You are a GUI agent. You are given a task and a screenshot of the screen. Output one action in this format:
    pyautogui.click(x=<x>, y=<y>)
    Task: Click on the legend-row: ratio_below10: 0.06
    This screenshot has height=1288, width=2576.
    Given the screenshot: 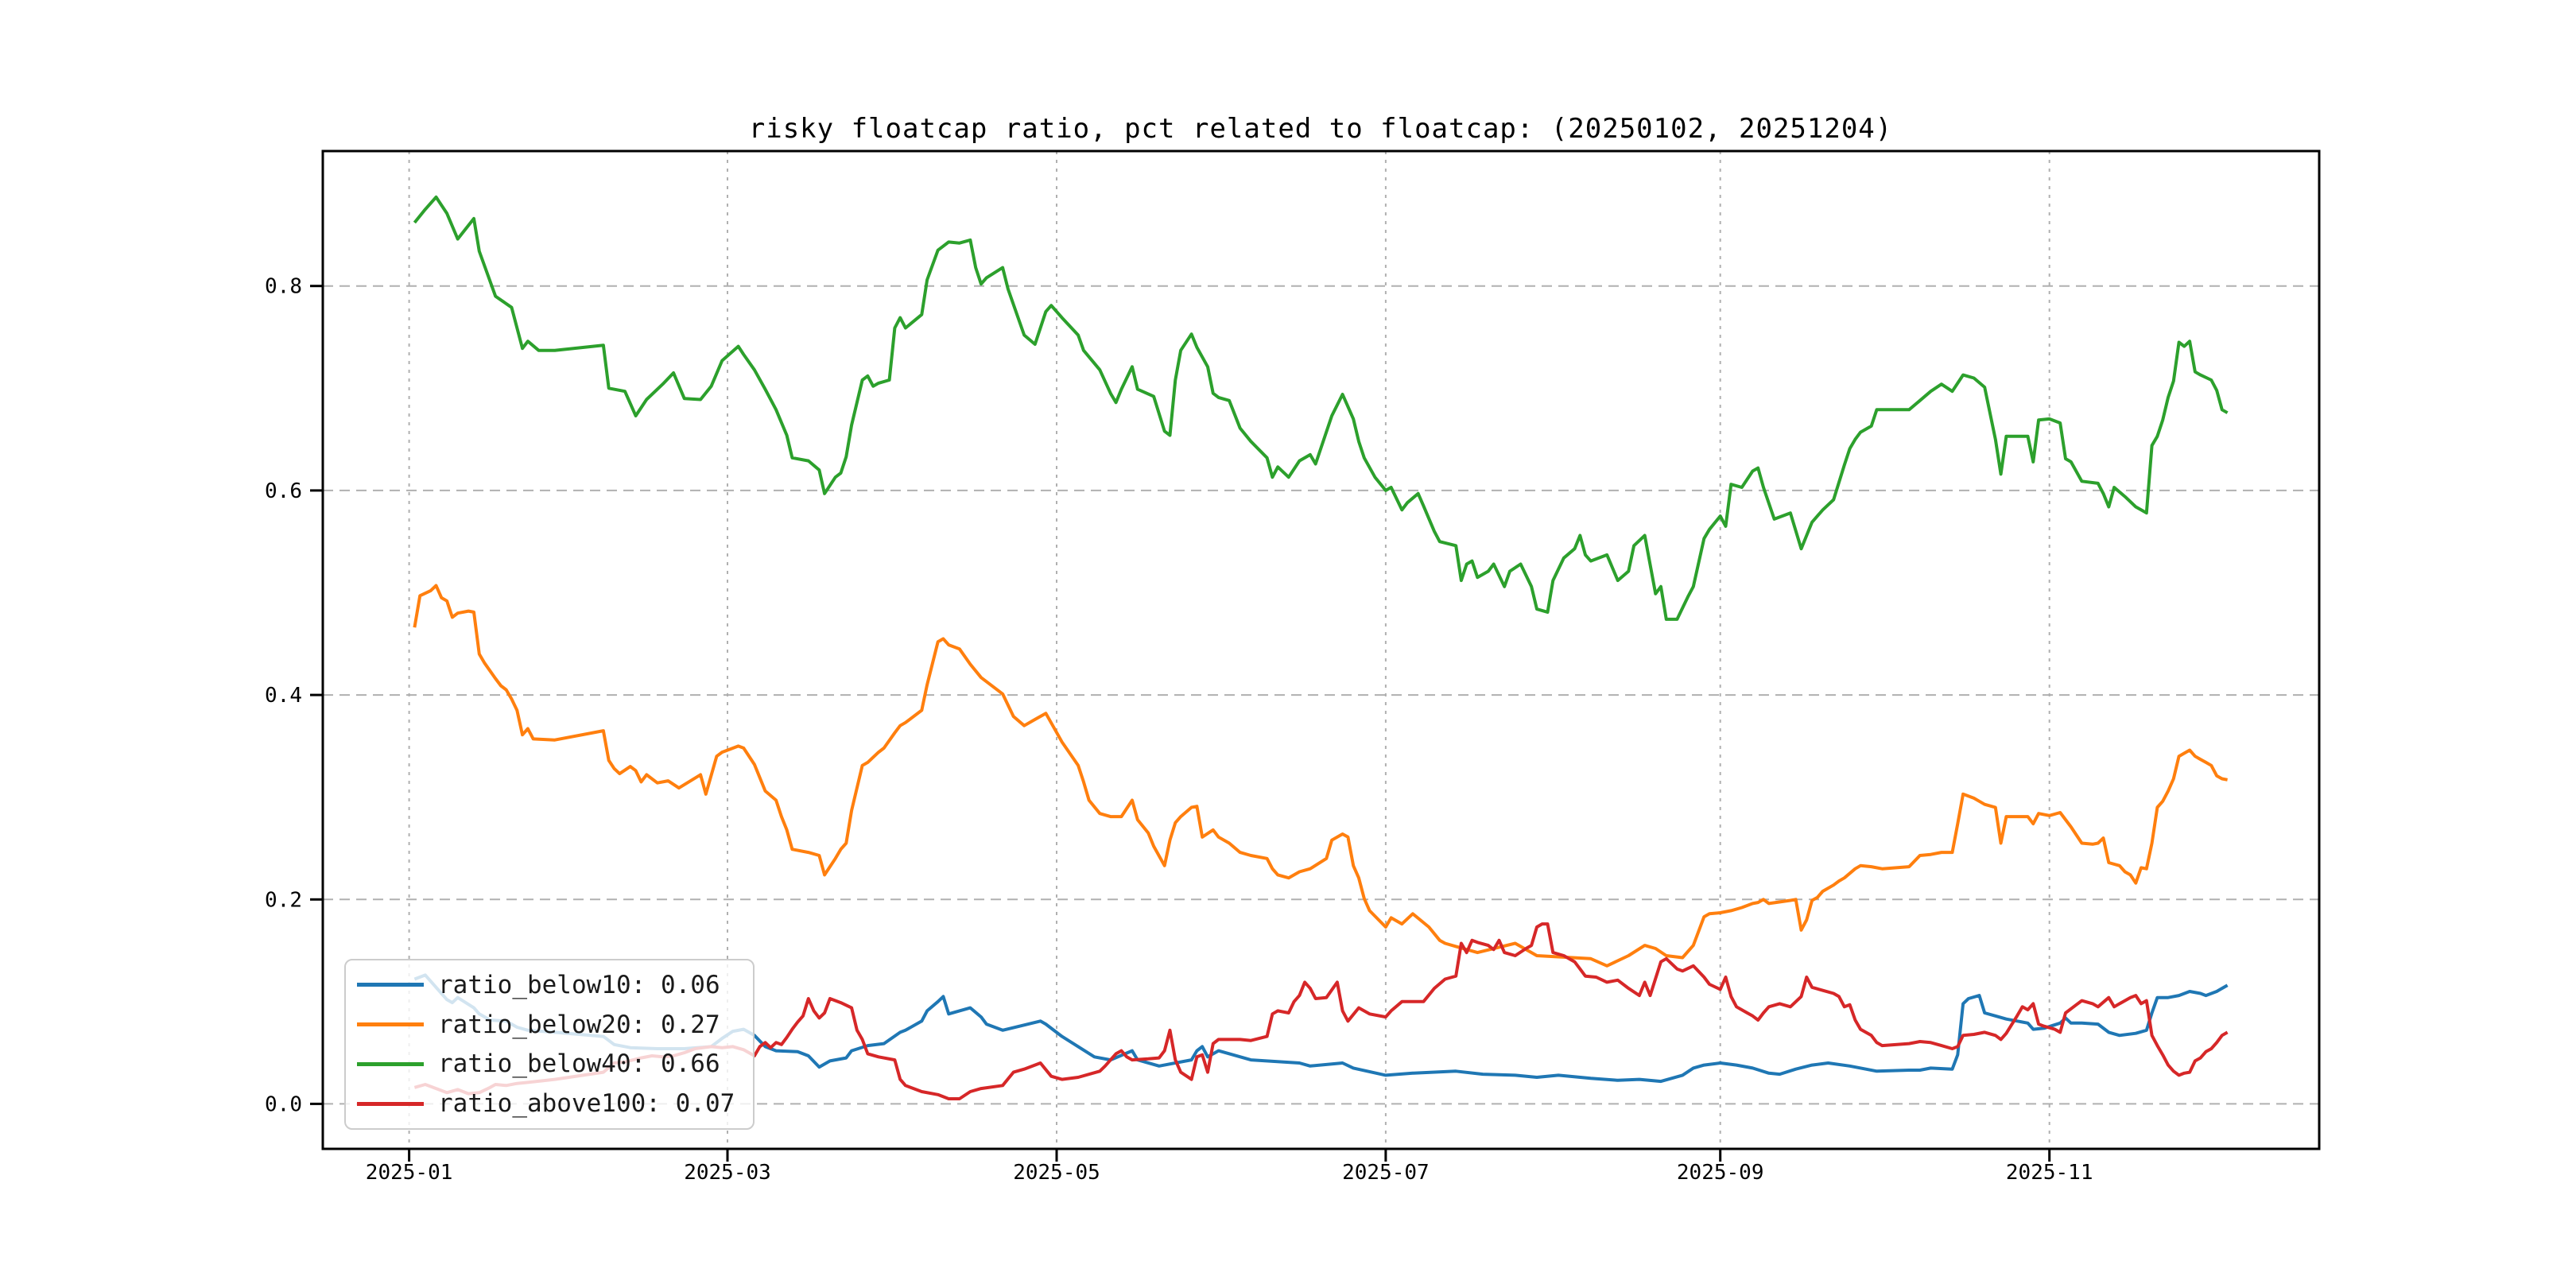 What is the action you would take?
    pyautogui.click(x=549, y=985)
    